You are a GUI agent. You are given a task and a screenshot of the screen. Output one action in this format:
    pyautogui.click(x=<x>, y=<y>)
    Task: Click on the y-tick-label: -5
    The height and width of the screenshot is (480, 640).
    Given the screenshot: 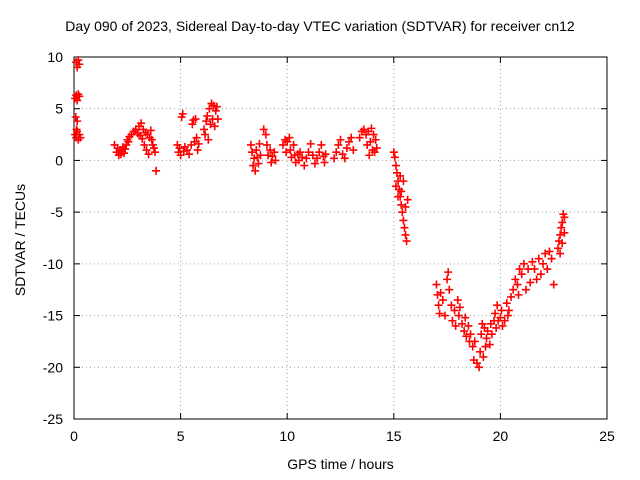 What is the action you would take?
    pyautogui.click(x=57, y=212)
    